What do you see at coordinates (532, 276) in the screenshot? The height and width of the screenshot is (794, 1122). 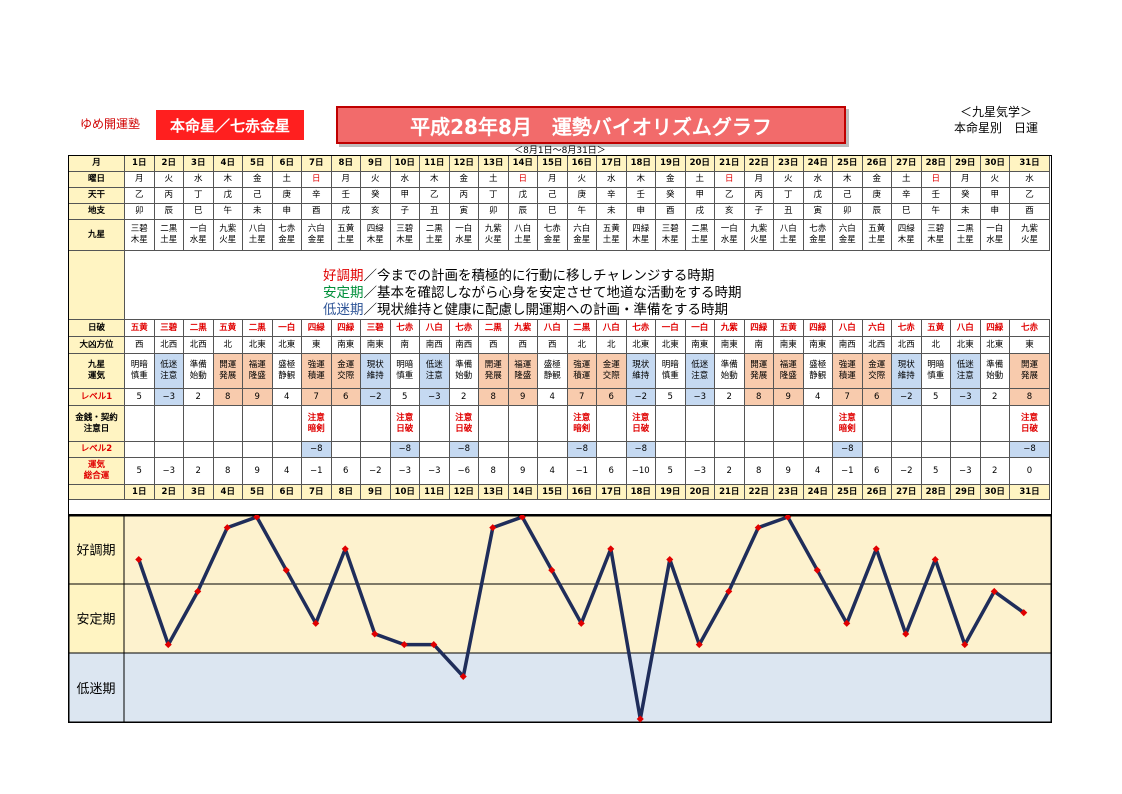 I see `legend-good: 好調期／今までの計画を積極的に行動に移しチャレンジする時期` at bounding box center [532, 276].